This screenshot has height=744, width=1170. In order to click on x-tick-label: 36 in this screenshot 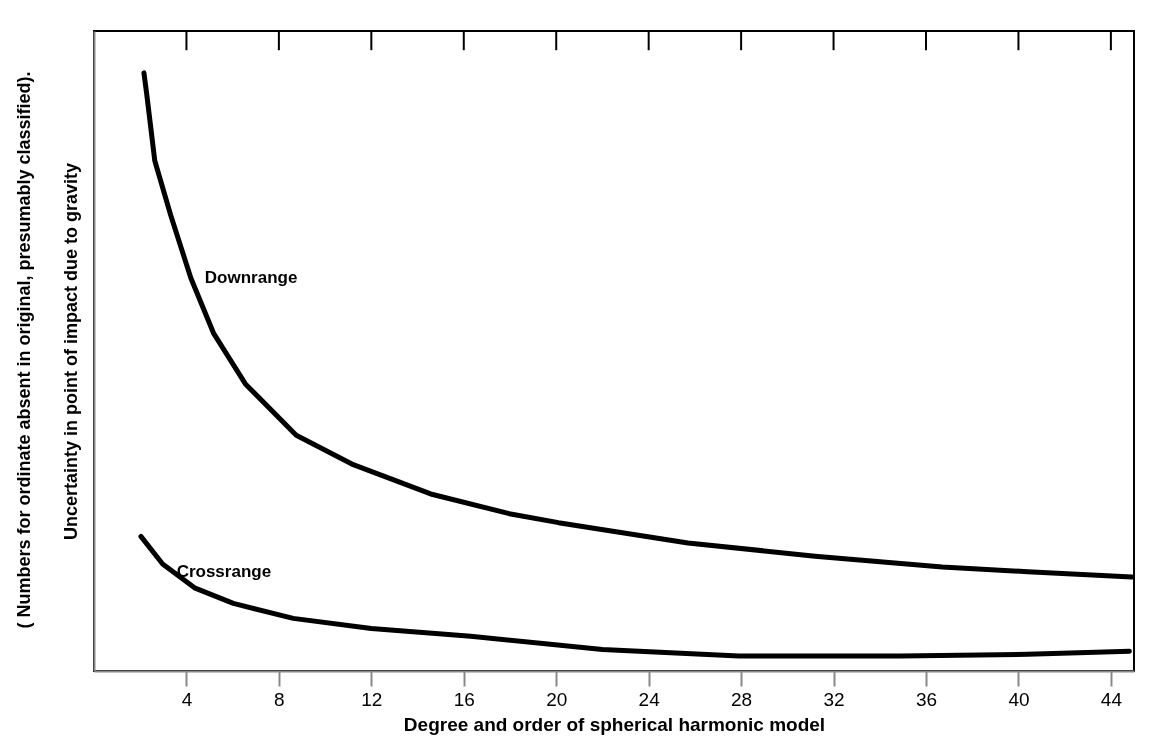, I will do `click(926, 699)`.